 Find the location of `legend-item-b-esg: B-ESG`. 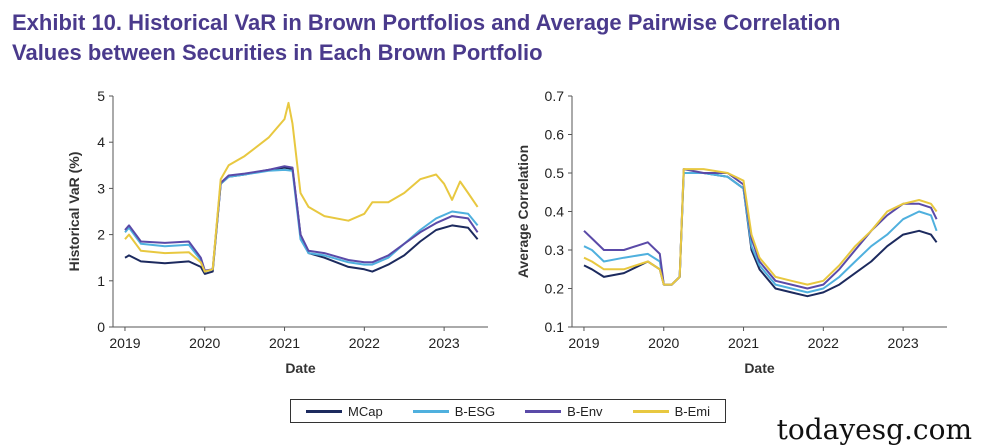

legend-item-b-esg: B-ESG is located at coordinates (454, 411).